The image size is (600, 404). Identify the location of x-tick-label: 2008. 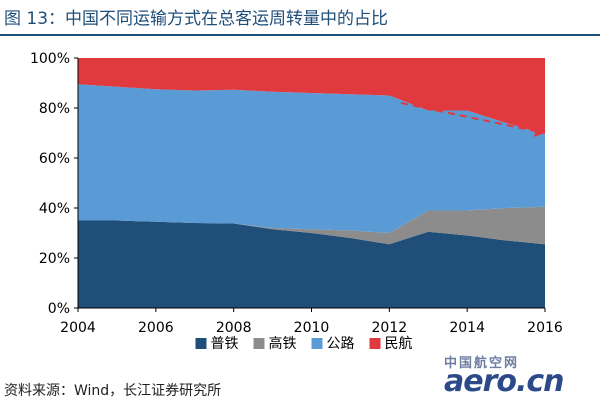
(234, 328).